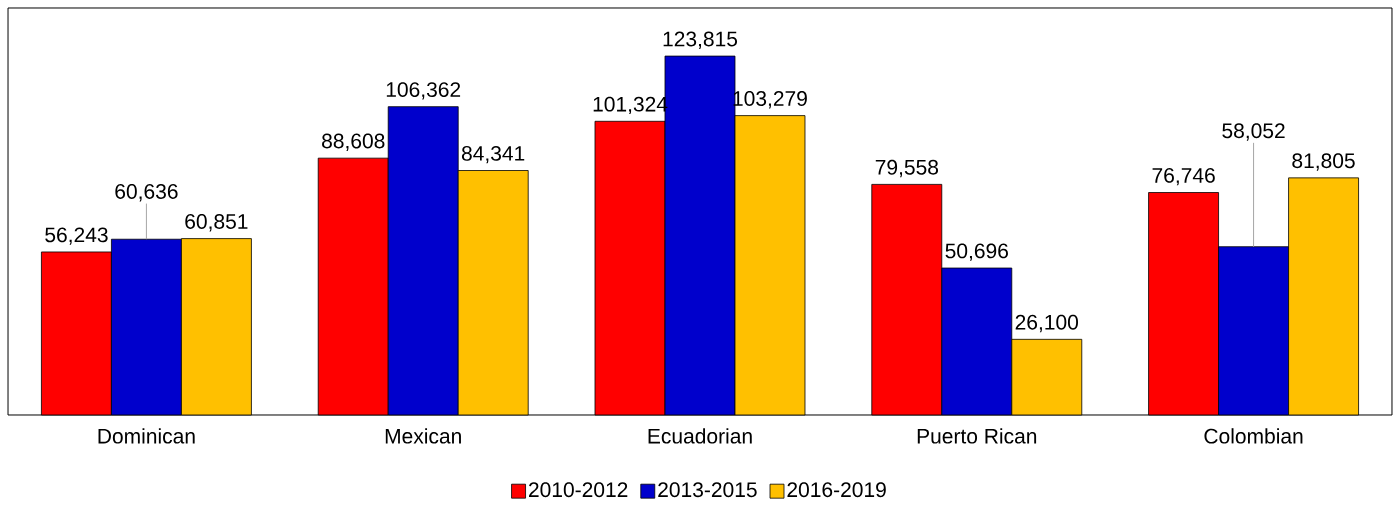  Describe the element at coordinates (423, 436) in the screenshot. I see `x-tick-label: Mexican` at that location.